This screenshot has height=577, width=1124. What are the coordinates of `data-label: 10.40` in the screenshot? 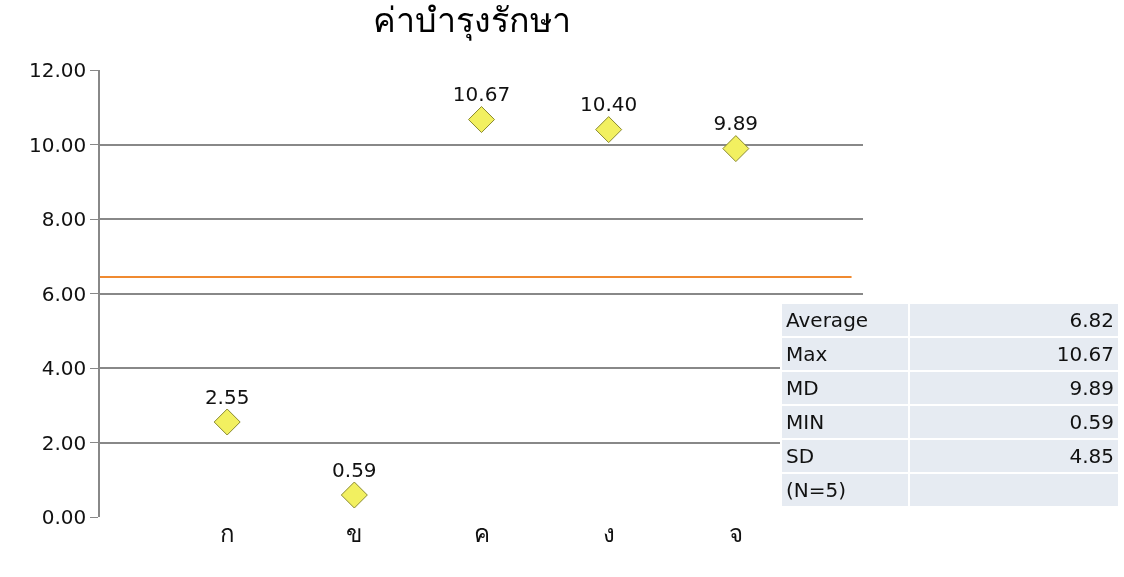 It's located at (609, 104).